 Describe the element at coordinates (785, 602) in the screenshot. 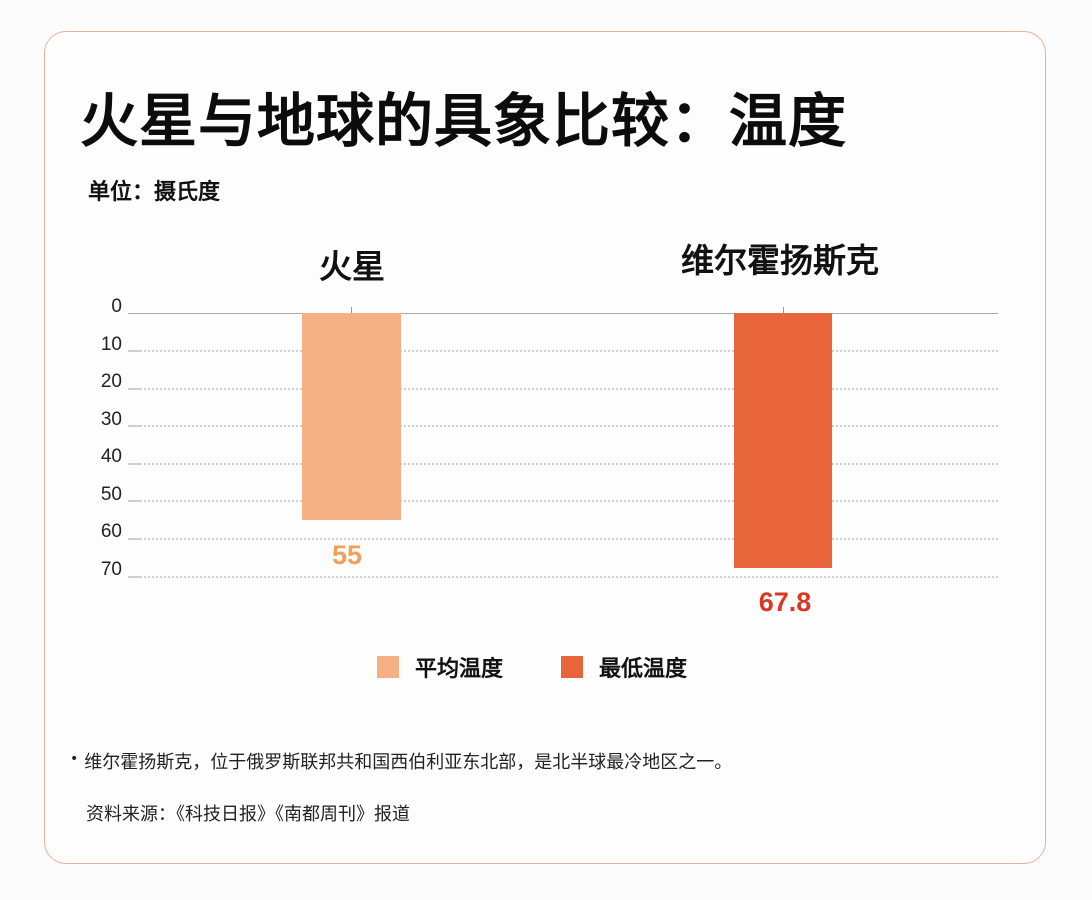

I see `value-label-verkhoyansk: 67.8` at that location.